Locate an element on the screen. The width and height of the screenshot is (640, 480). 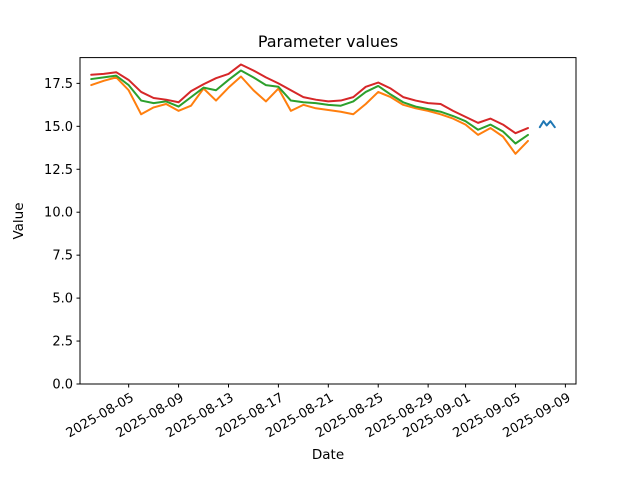
y-tick-label: 17.5 is located at coordinates (58, 84).